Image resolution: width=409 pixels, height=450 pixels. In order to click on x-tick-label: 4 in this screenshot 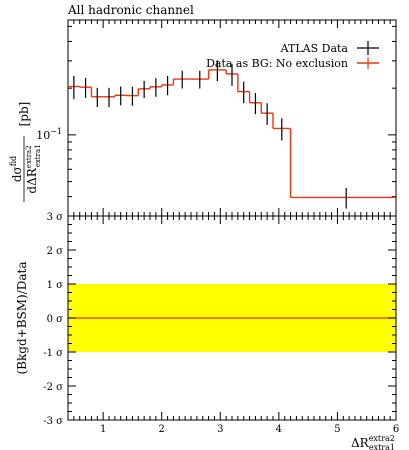, I will do `click(279, 429)`.